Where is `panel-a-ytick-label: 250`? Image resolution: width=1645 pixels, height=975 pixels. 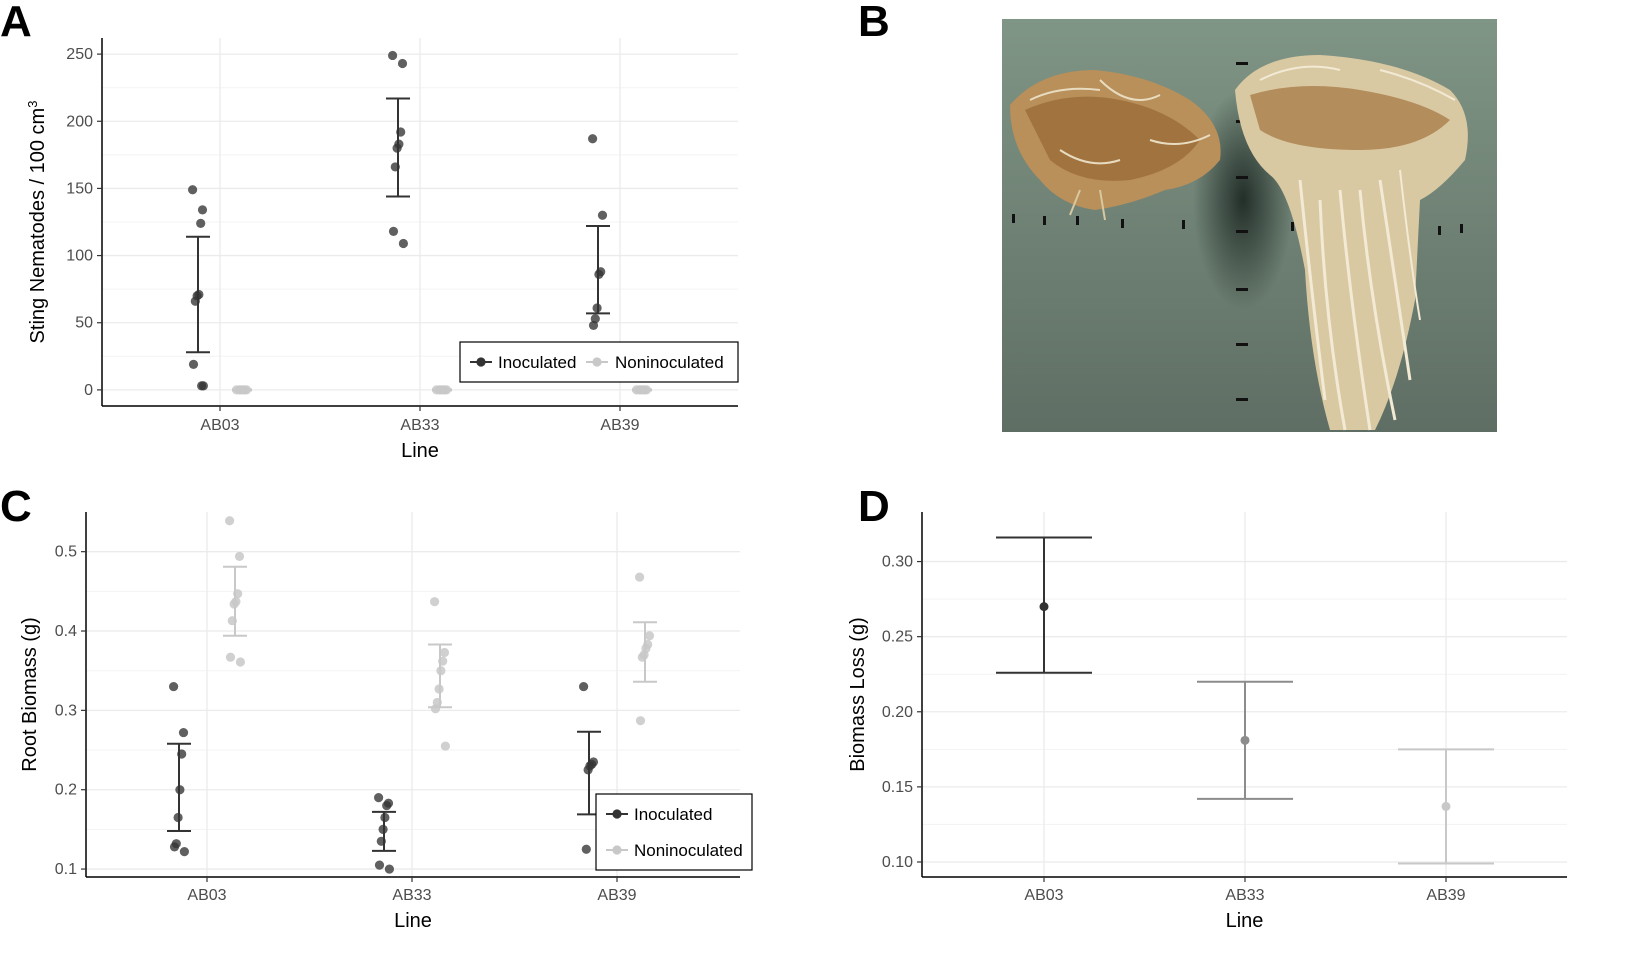
panel-a-ytick-label: 250 is located at coordinates (79, 54).